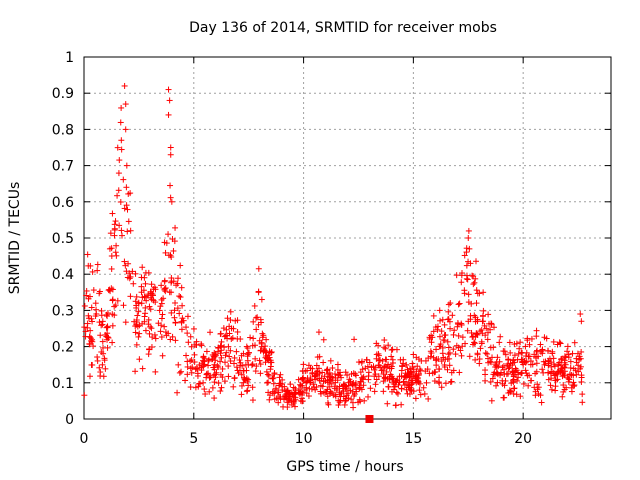  I want to click on square-marker, so click(369, 419).